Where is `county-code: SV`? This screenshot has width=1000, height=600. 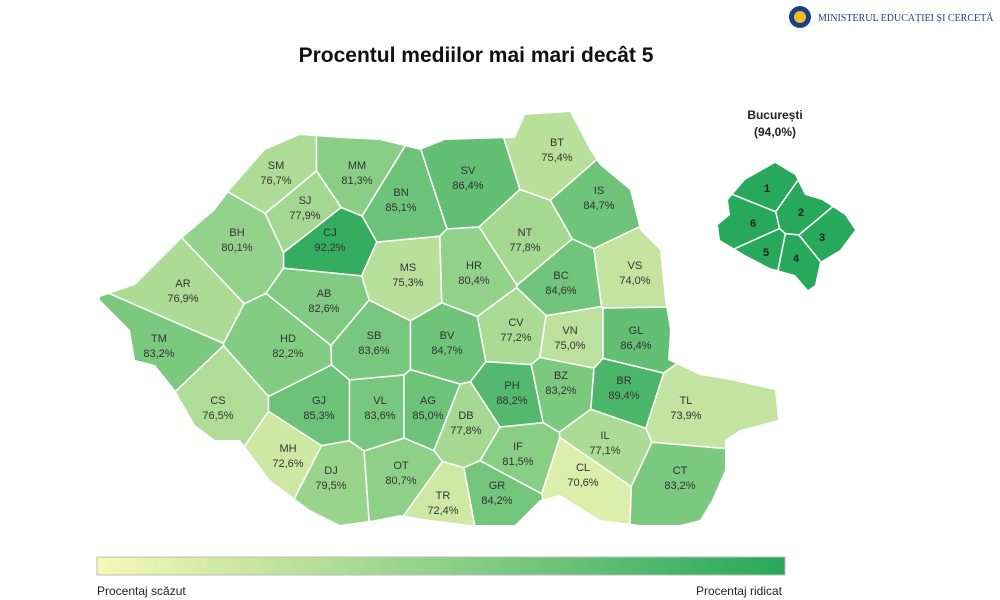 county-code: SV is located at coordinates (468, 171).